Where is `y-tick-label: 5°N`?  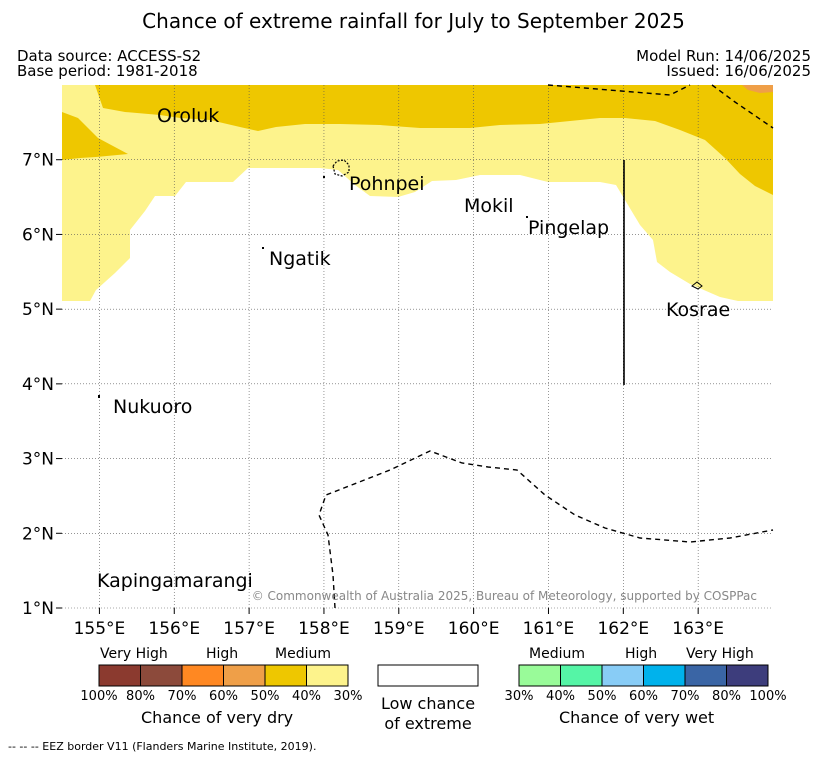
y-tick-label: 5°N is located at coordinates (38, 310).